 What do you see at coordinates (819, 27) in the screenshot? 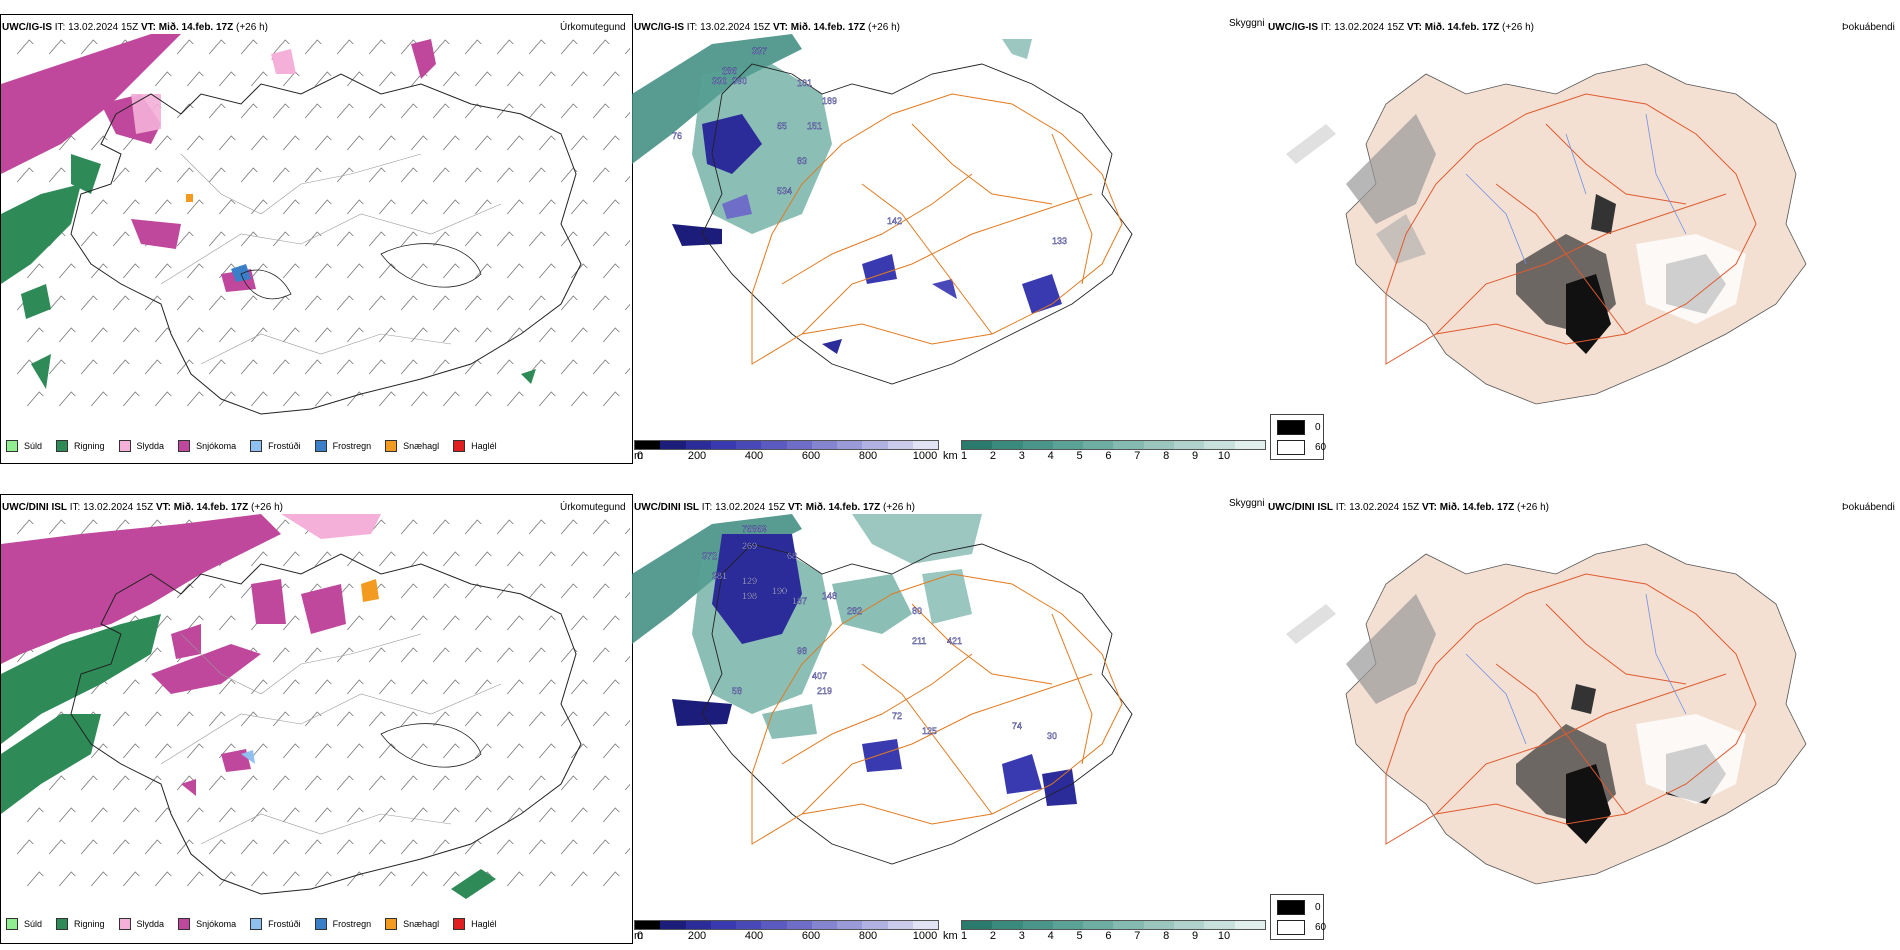
I see `valid-time: VT: Mið. 14.feb. 17Z` at bounding box center [819, 27].